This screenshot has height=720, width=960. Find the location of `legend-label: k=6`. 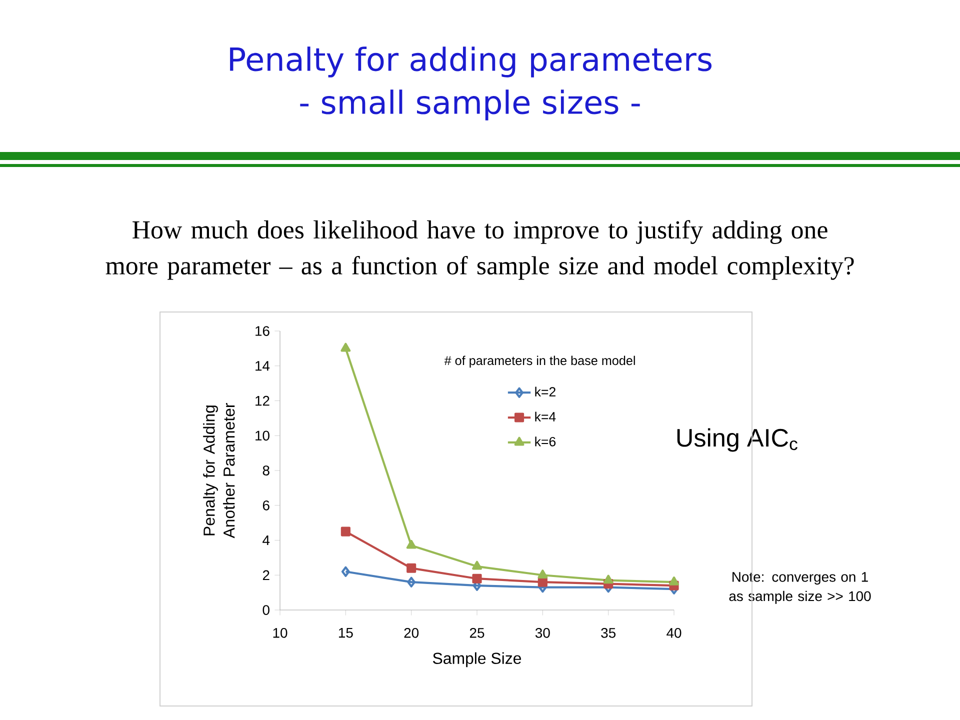

legend-label: k=6 is located at coordinates (545, 441).